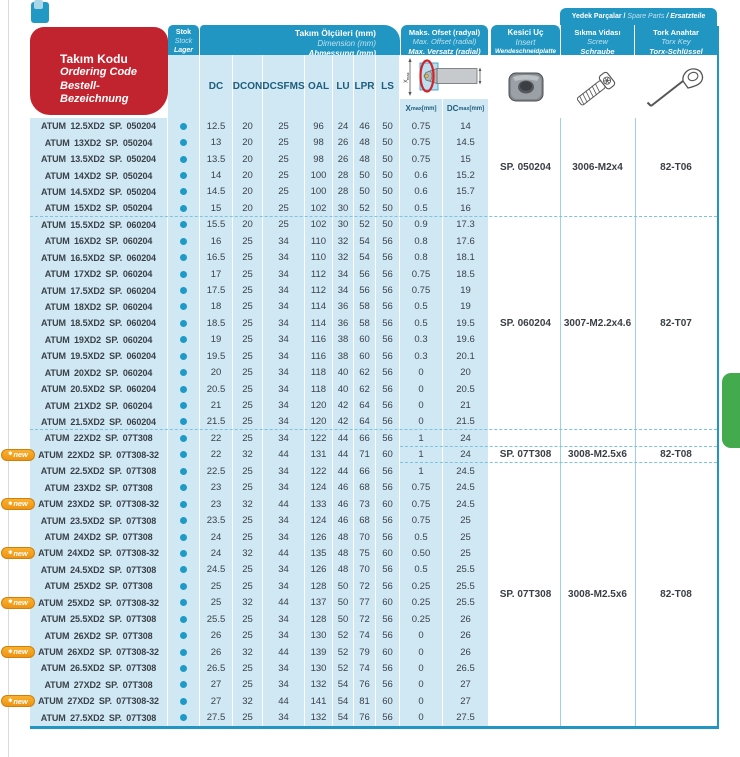 This screenshot has height=757, width=740. What do you see at coordinates (597, 595) in the screenshot?
I see `screw-code-cell: 3008-M2.5x6` at bounding box center [597, 595].